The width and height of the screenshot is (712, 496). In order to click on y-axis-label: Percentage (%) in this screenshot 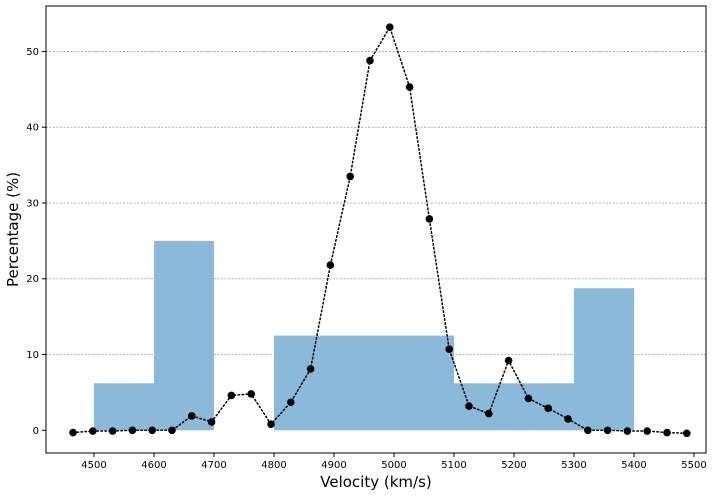, I will do `click(13, 229)`.